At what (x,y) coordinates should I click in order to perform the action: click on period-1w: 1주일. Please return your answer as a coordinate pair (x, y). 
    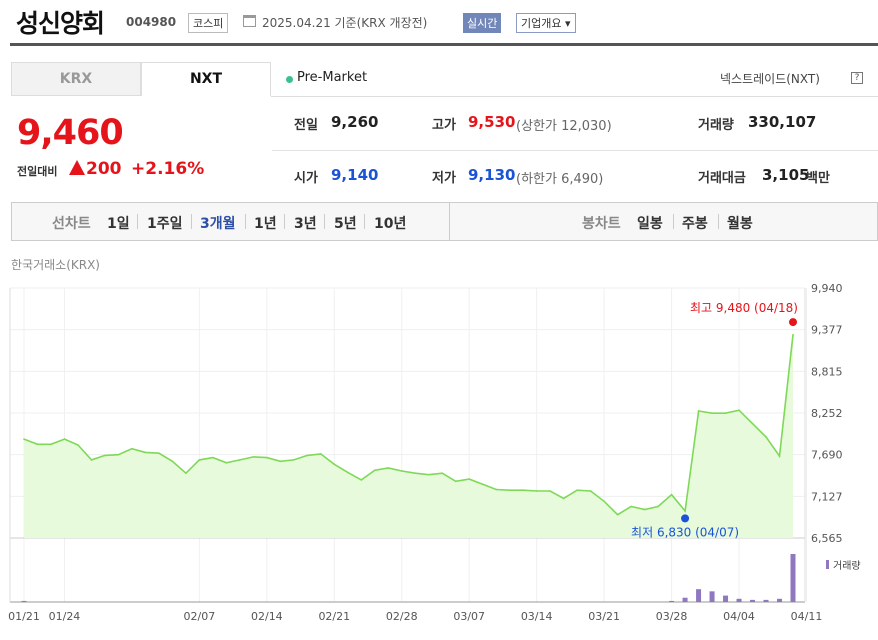
    Looking at the image, I should click on (165, 224).